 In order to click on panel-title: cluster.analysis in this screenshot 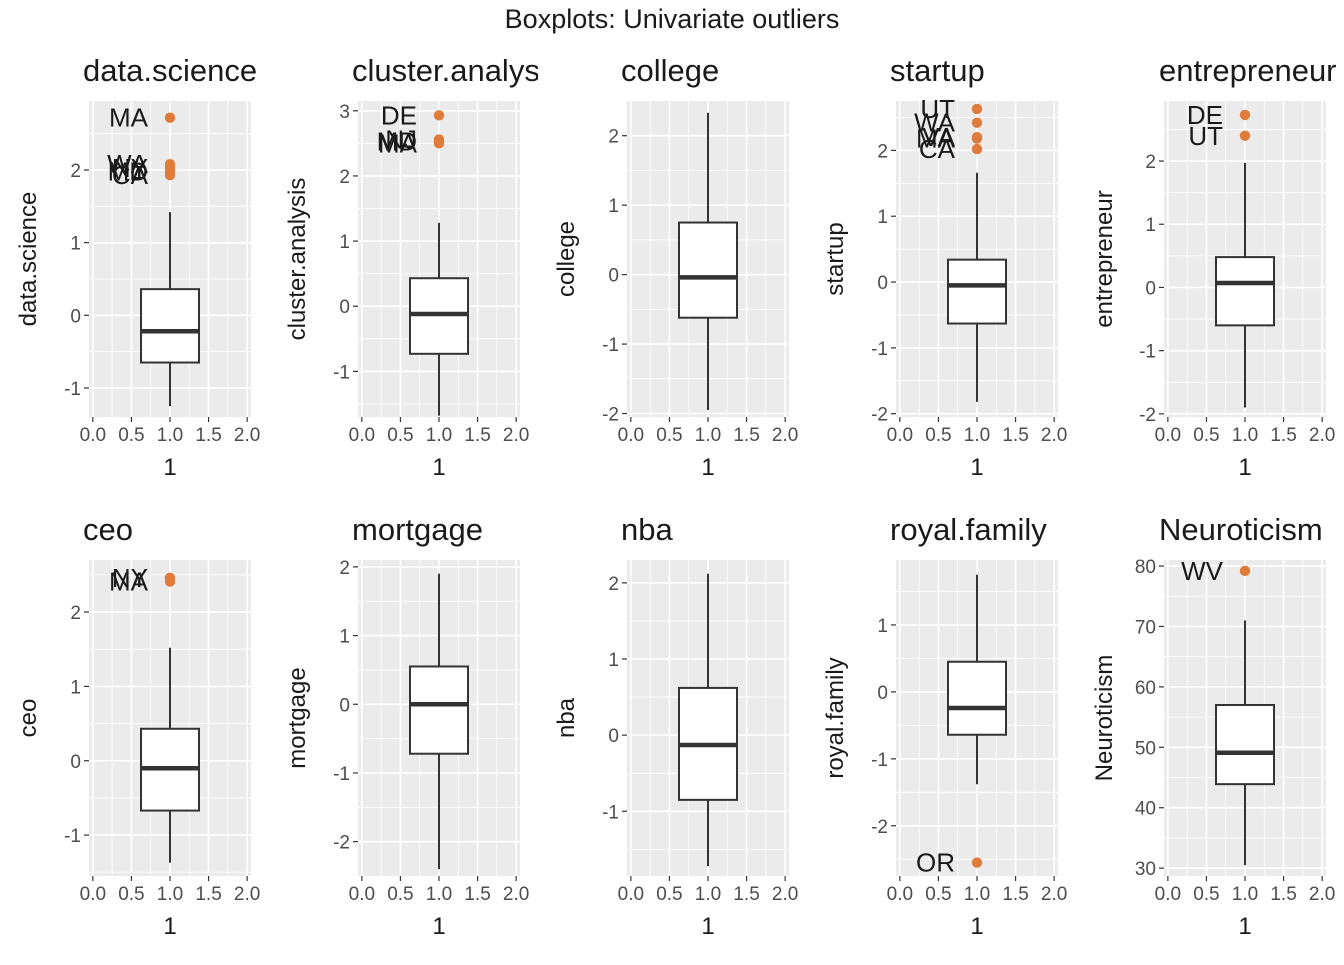, I will do `click(457, 70)`.